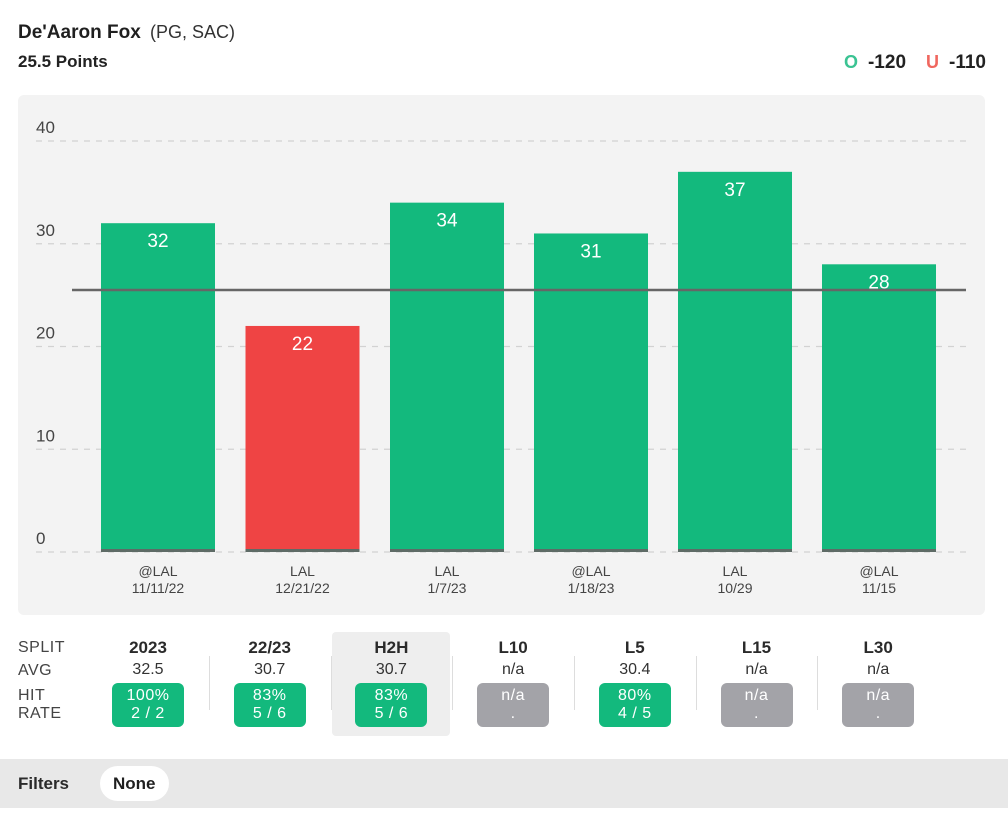 The width and height of the screenshot is (1008, 814). I want to click on filters-label: Filters, so click(44, 783).